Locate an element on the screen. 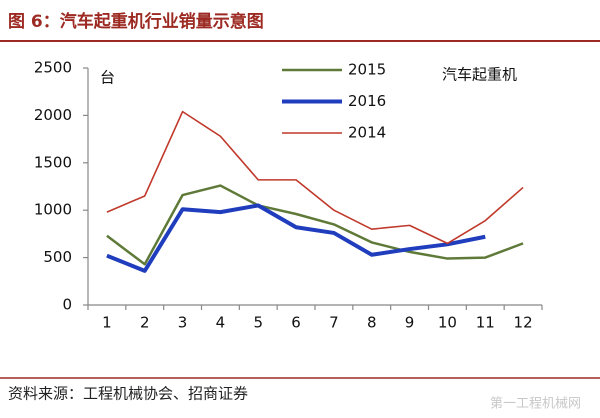  x-tick-label: 10 is located at coordinates (447, 323).